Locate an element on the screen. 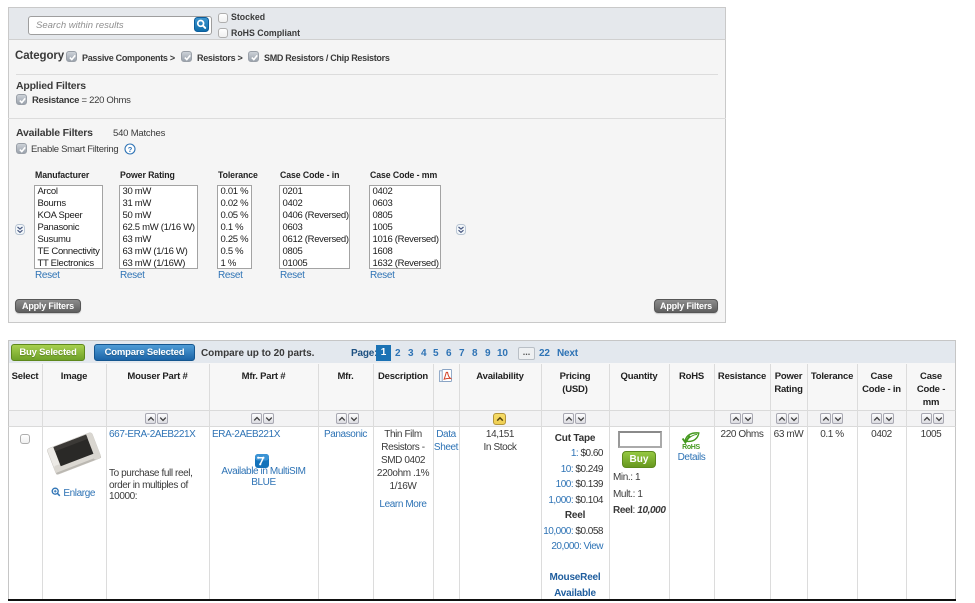  svg-text: RoHS is located at coordinates (691, 447).